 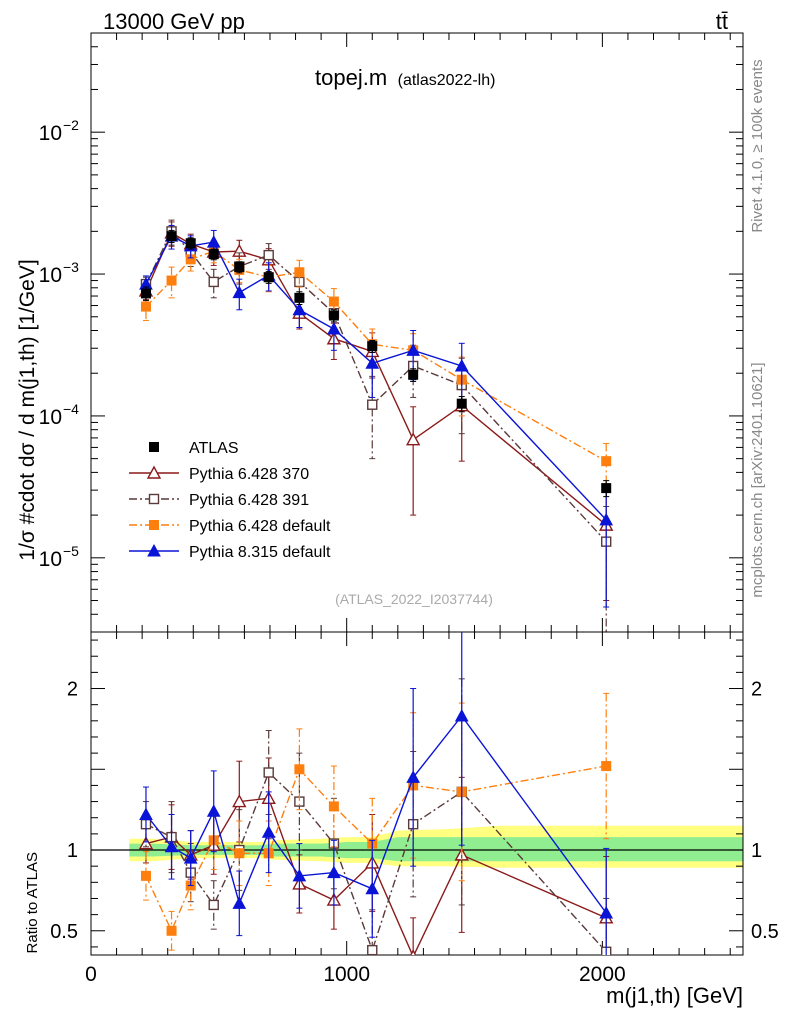 What do you see at coordinates (249, 474) in the screenshot?
I see `legend-label: Pythia 6.428 370` at bounding box center [249, 474].